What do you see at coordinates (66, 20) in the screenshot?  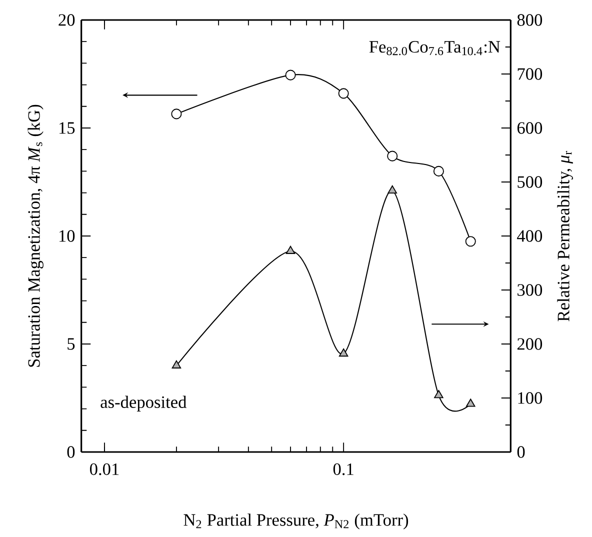 I see `y-tick-label: 20` at bounding box center [66, 20].